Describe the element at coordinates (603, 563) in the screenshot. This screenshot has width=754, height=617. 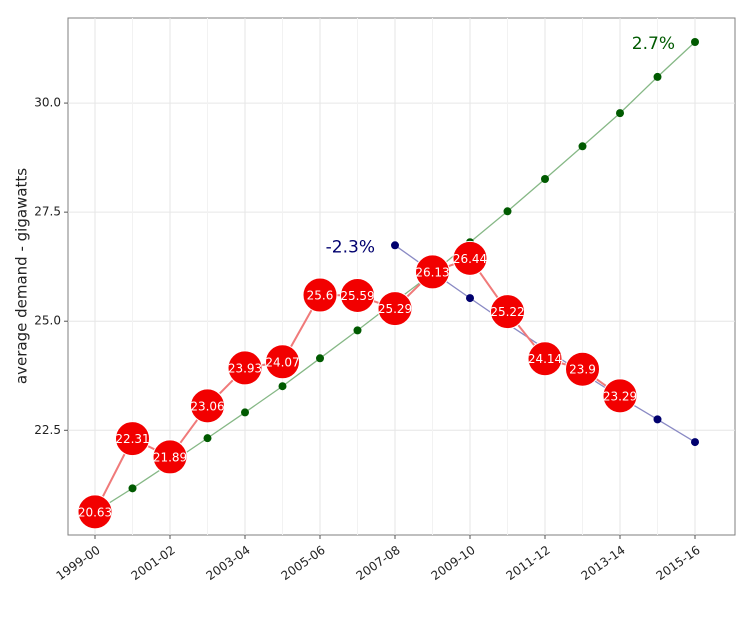
I see `x-tick-label: 2013-14` at that location.